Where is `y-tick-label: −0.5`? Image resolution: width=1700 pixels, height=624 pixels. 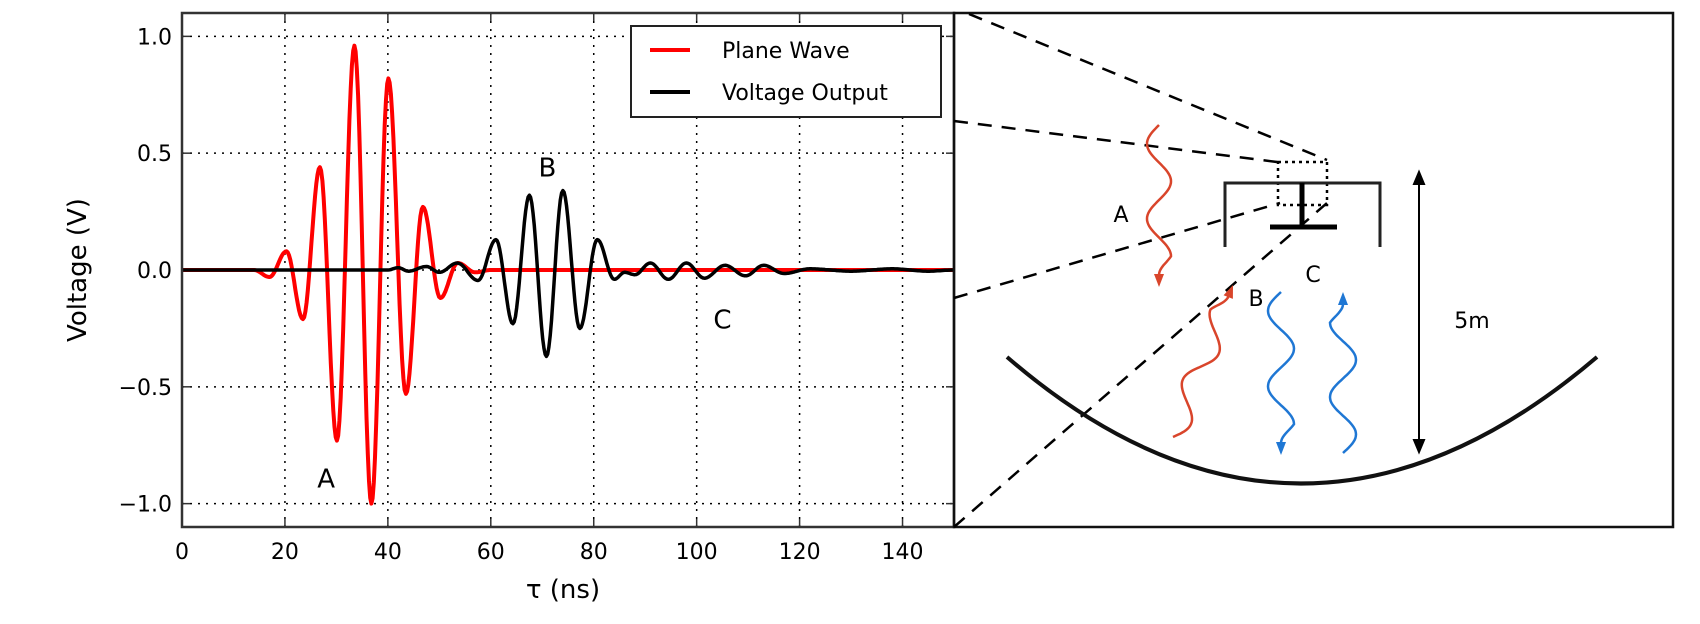 y-tick-label: −0.5 is located at coordinates (145, 388).